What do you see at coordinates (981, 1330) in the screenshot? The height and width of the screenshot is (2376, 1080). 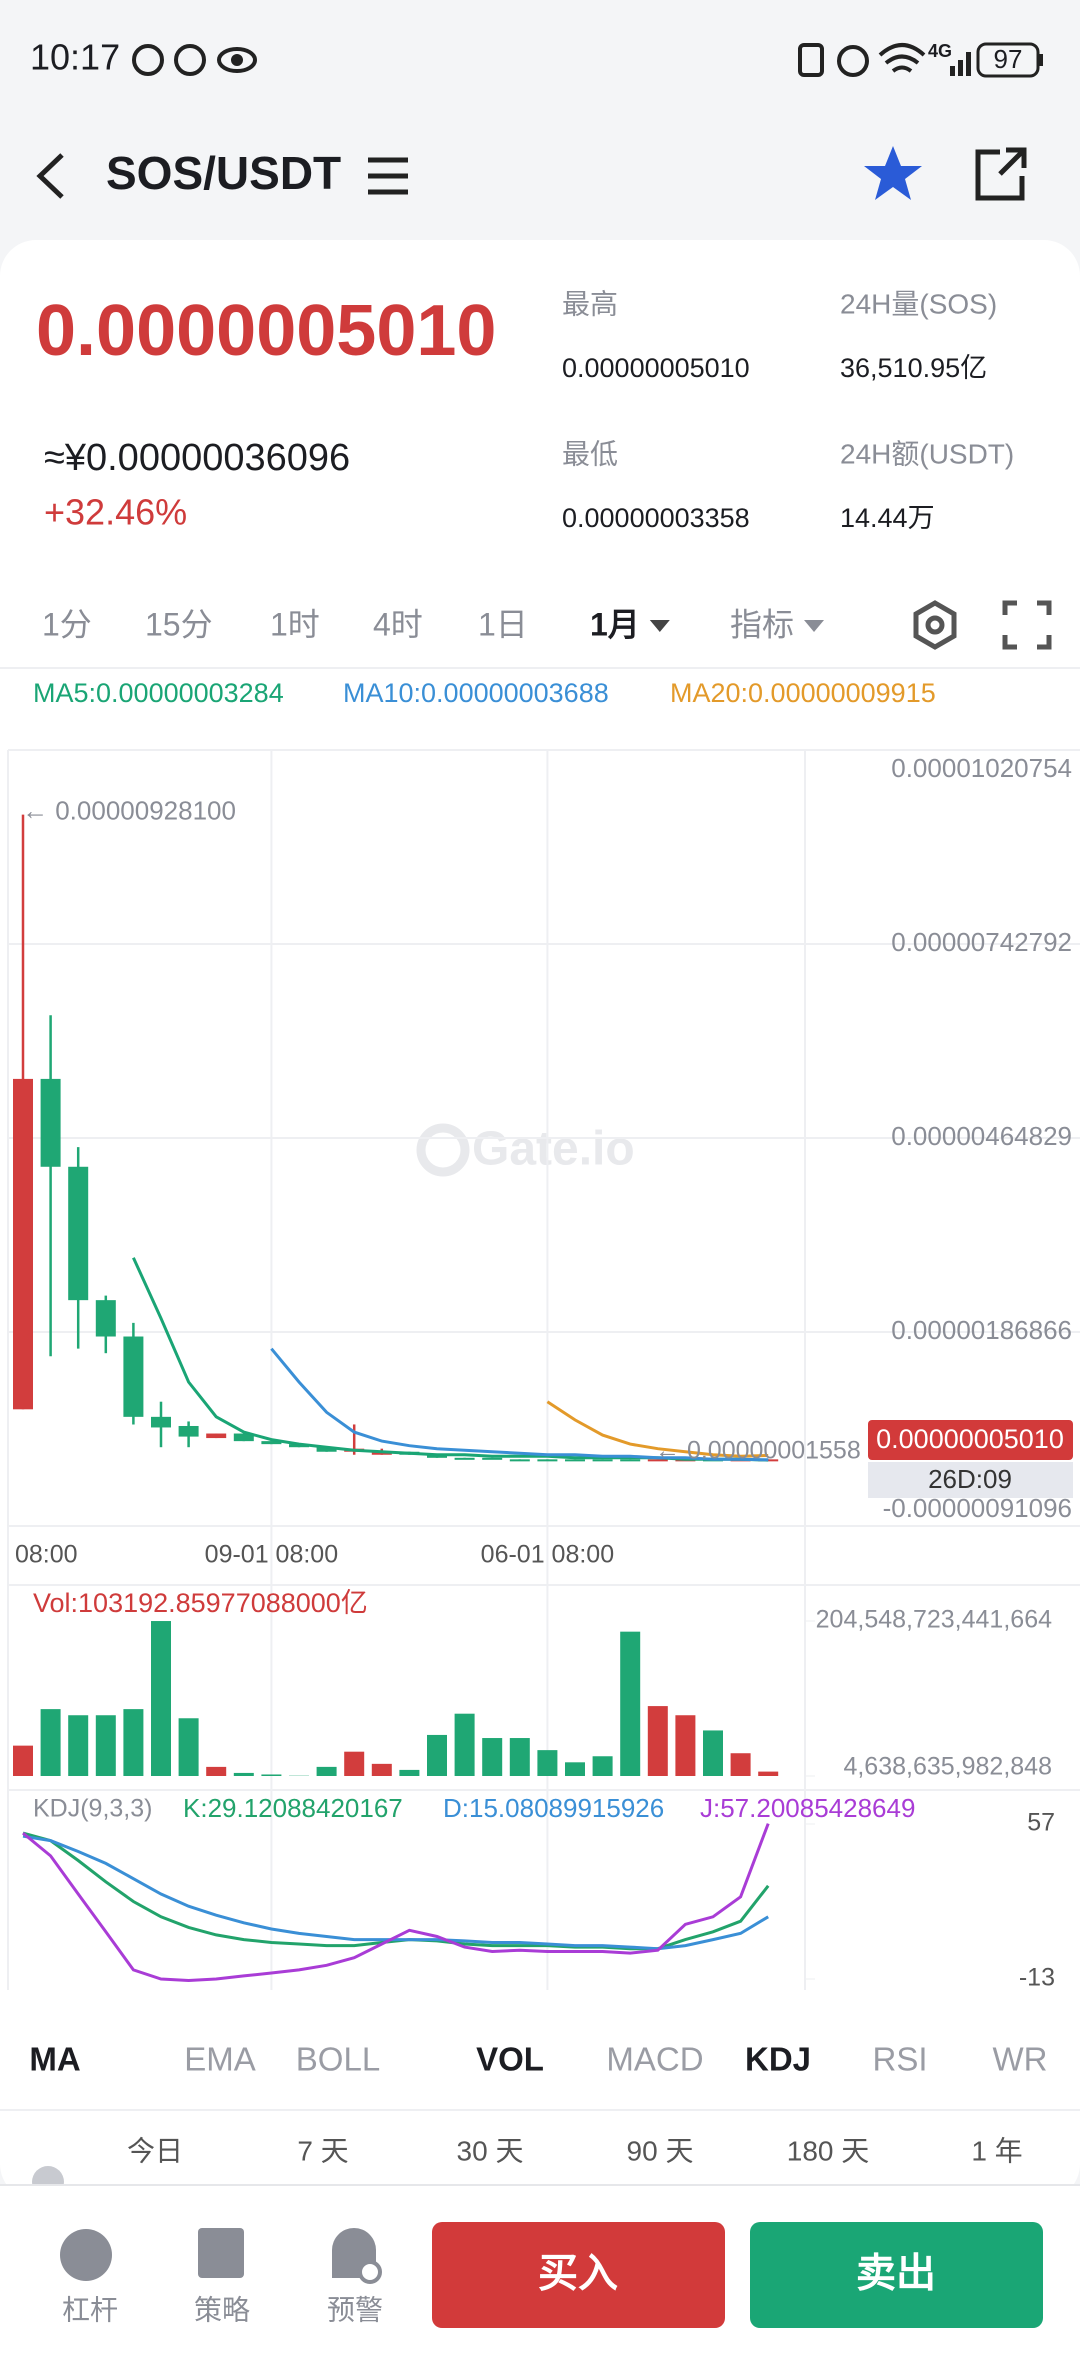 I see `y-tick-label: 0.00000186866` at bounding box center [981, 1330].